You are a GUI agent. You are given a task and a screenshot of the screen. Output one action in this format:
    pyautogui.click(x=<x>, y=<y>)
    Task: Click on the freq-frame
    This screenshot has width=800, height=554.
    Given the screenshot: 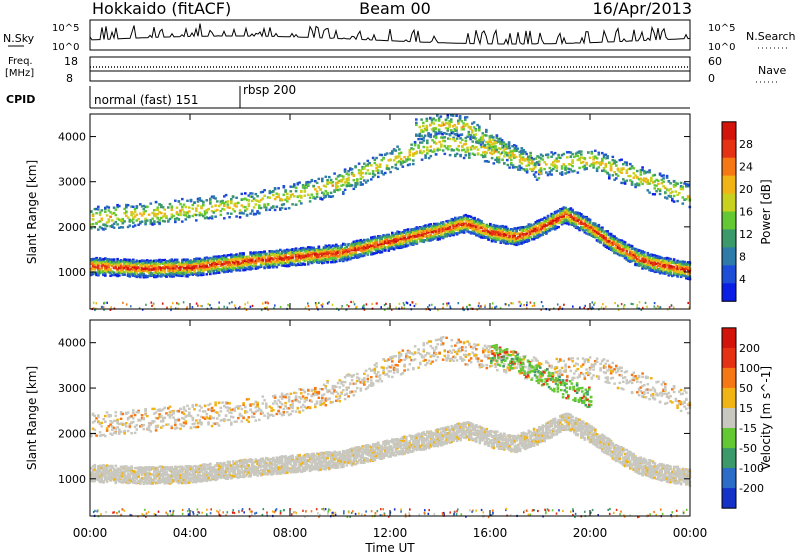 What is the action you would take?
    pyautogui.click(x=390, y=69)
    